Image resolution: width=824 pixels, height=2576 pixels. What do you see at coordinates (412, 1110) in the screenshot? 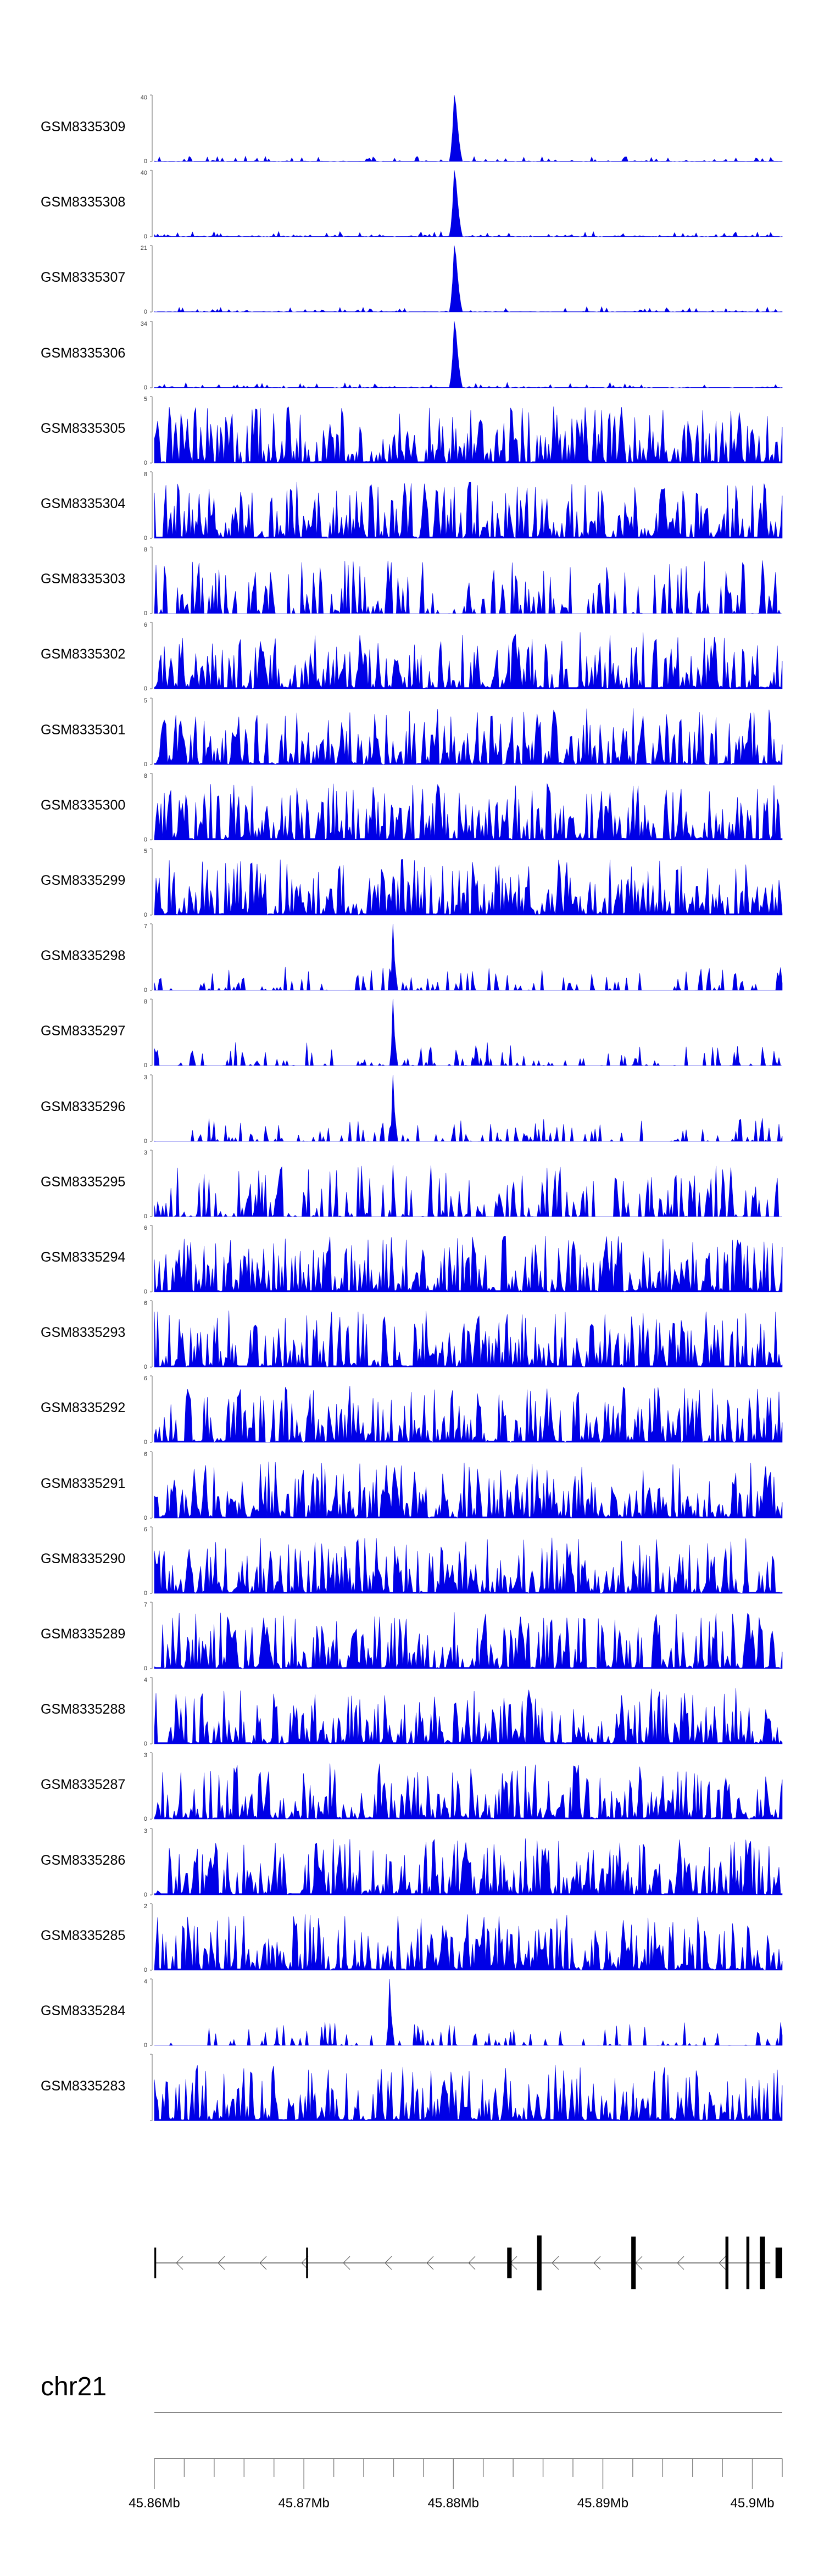
I see `track-GSM8335296: GSM8335296 3 0` at bounding box center [412, 1110].